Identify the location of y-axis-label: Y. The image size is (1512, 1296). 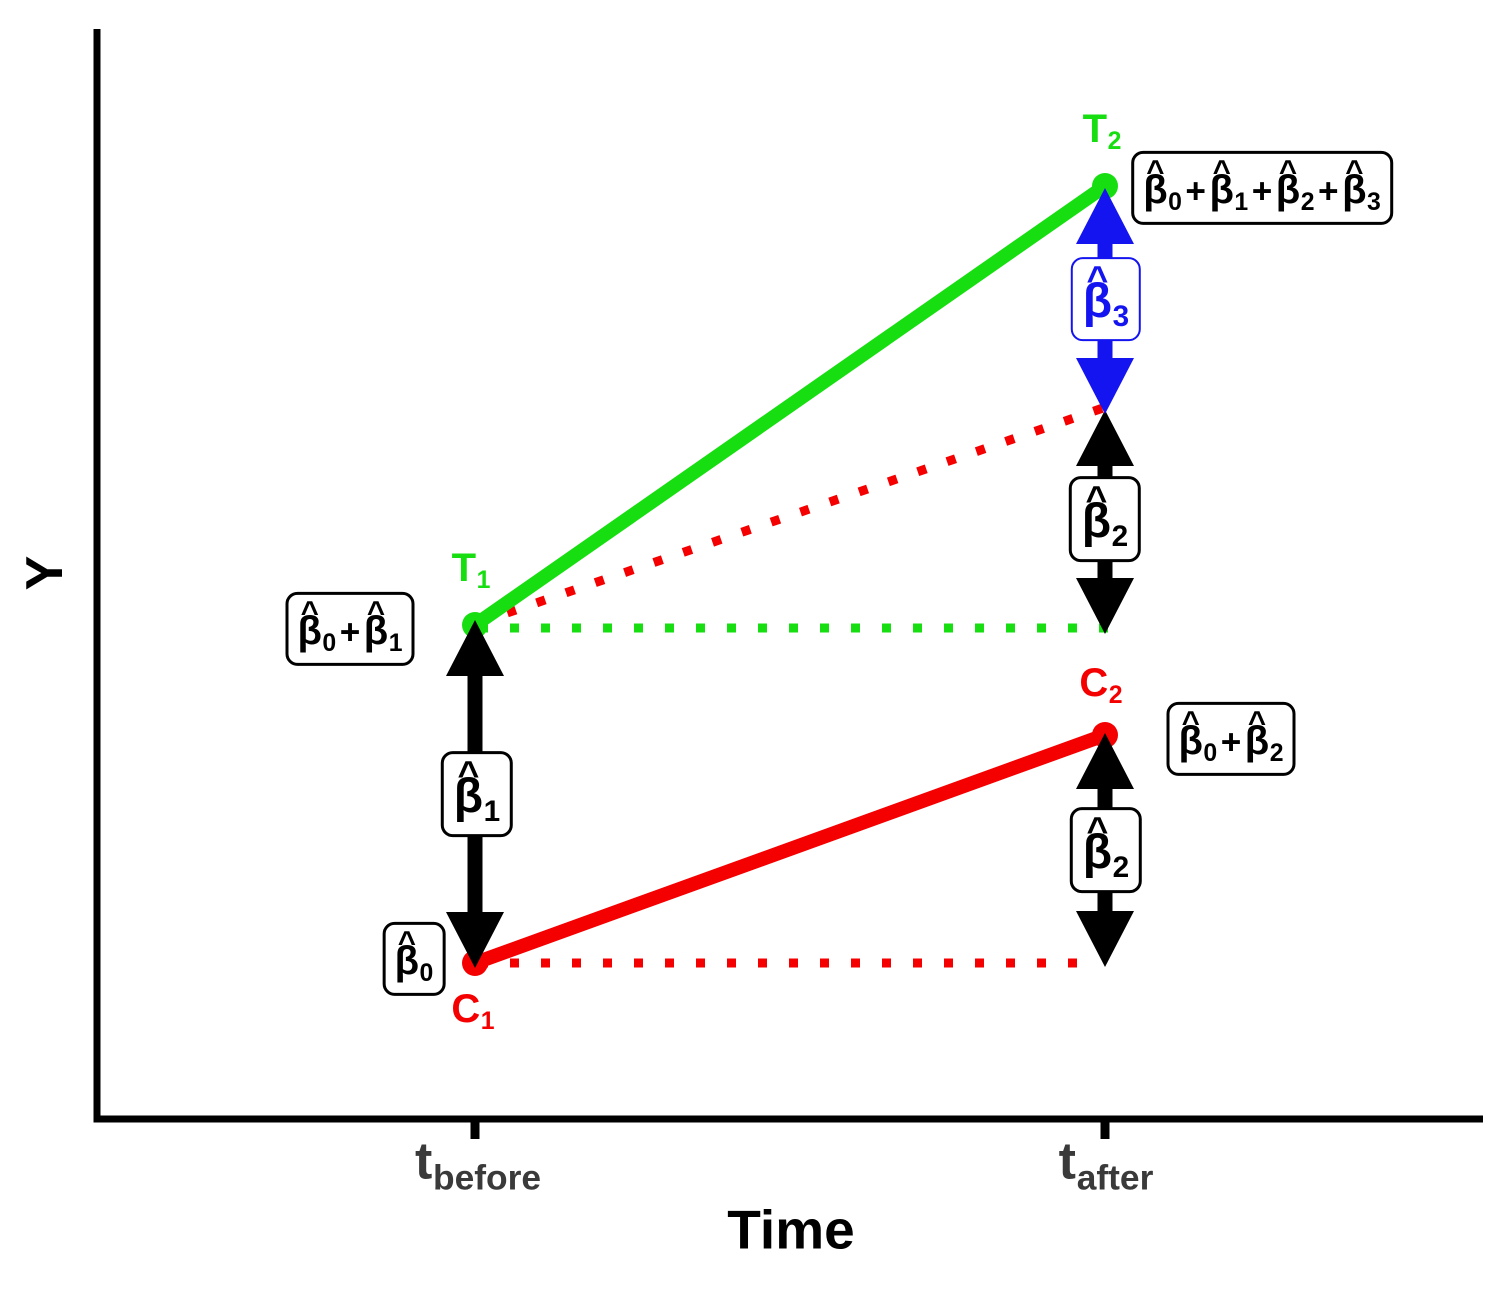
(45, 573).